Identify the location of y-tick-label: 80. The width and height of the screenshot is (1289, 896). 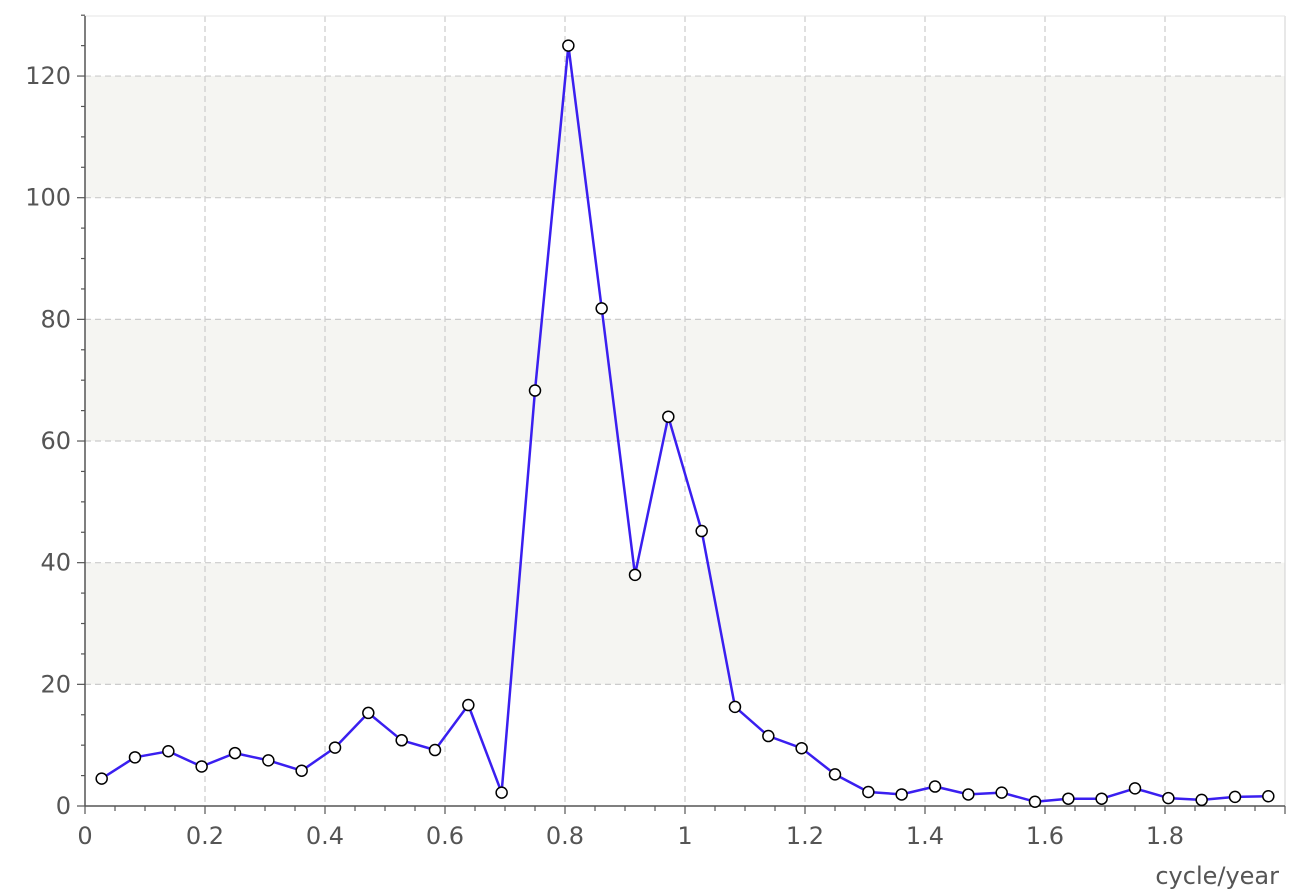
(55, 319).